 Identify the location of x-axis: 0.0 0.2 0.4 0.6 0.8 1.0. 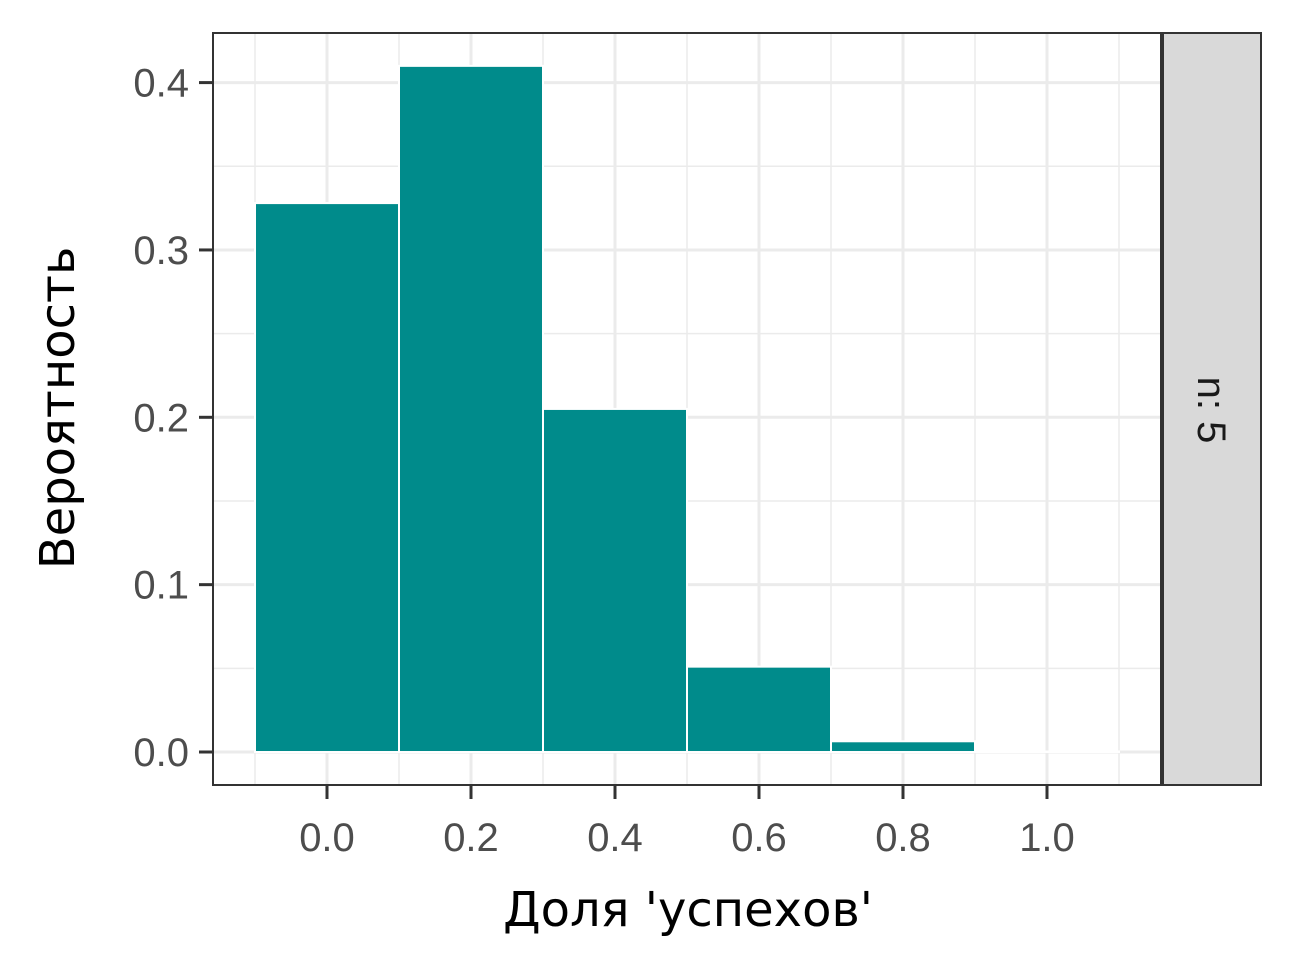
(687, 822).